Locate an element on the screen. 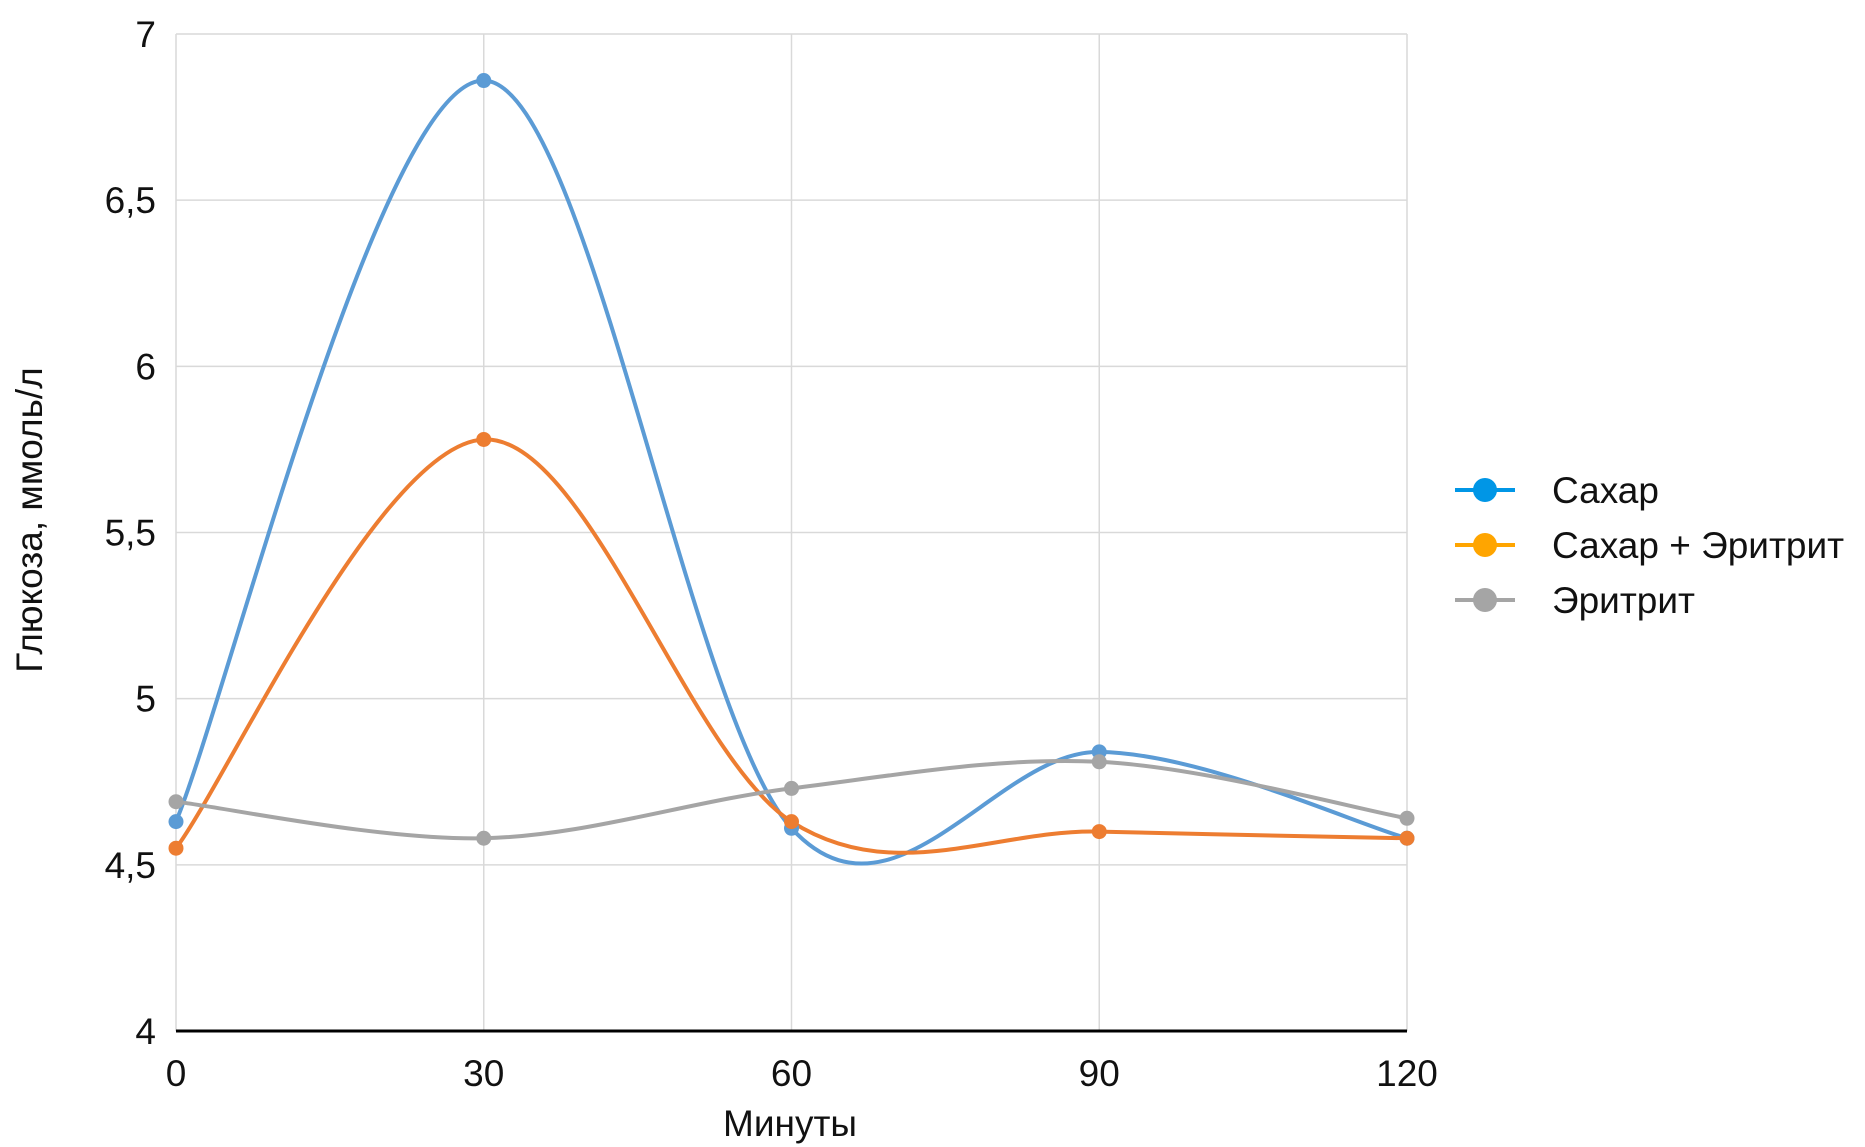 The width and height of the screenshot is (1865, 1147). legend-item-sugar-erythritol: Сахар + Эритрит is located at coordinates (1649, 545).